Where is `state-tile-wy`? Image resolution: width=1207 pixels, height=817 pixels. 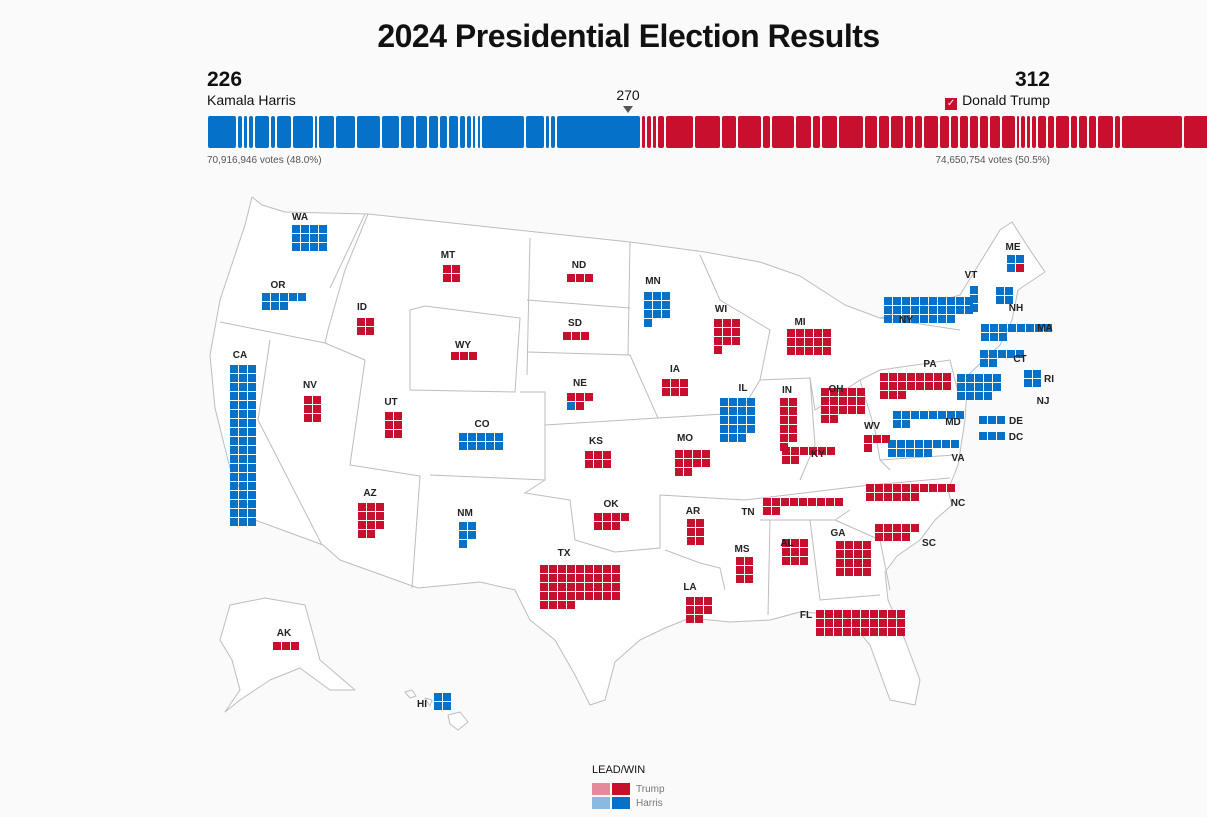 state-tile-wy is located at coordinates (464, 356).